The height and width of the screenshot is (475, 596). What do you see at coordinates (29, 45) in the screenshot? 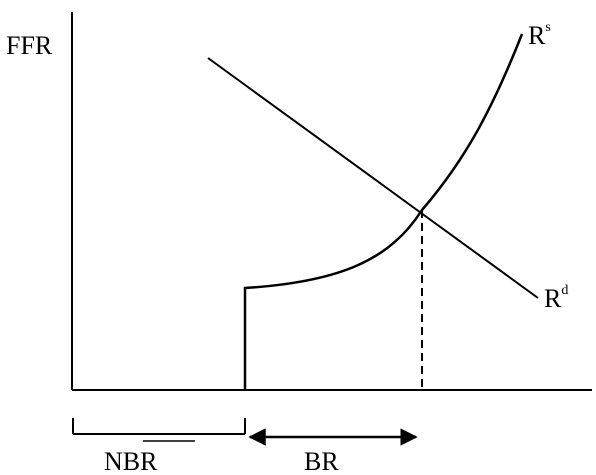
I see `y-axis-label: FFR` at bounding box center [29, 45].